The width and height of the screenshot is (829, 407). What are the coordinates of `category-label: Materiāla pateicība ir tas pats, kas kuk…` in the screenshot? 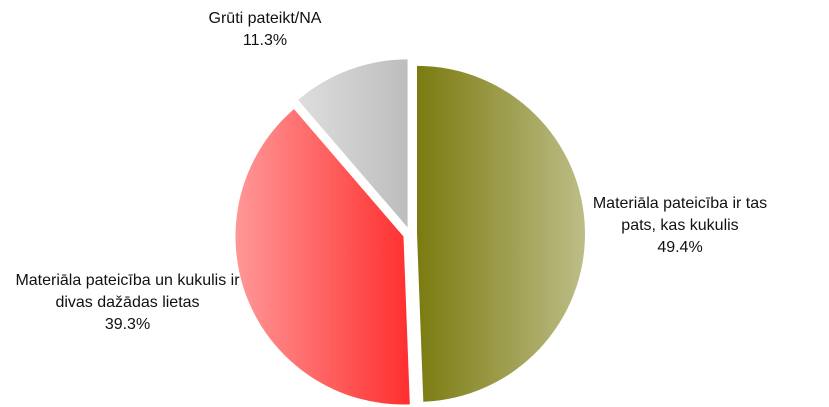 It's located at (680, 214).